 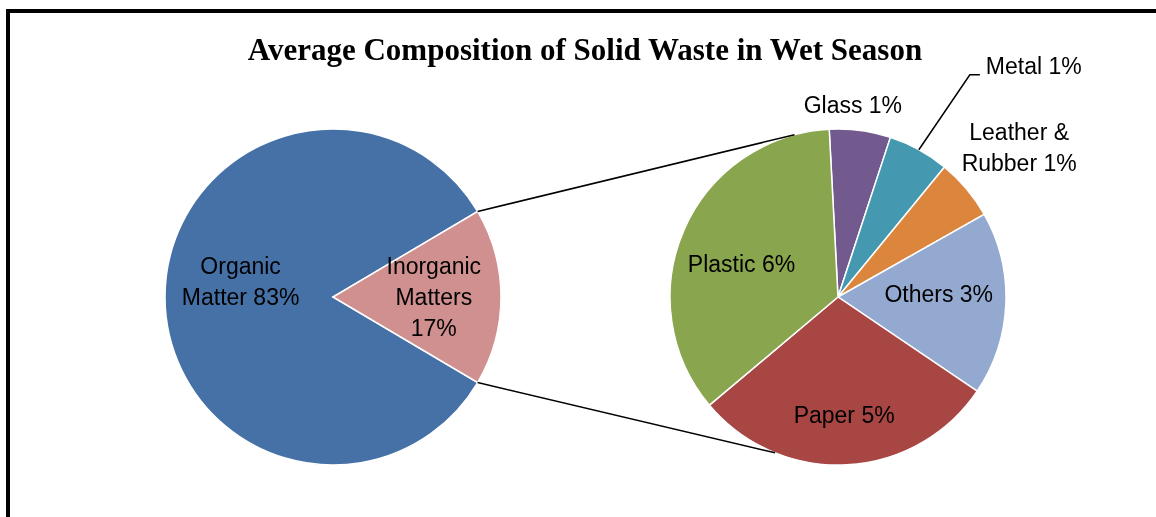 What do you see at coordinates (844, 415) in the screenshot?
I see `slice-label: Paper 5%` at bounding box center [844, 415].